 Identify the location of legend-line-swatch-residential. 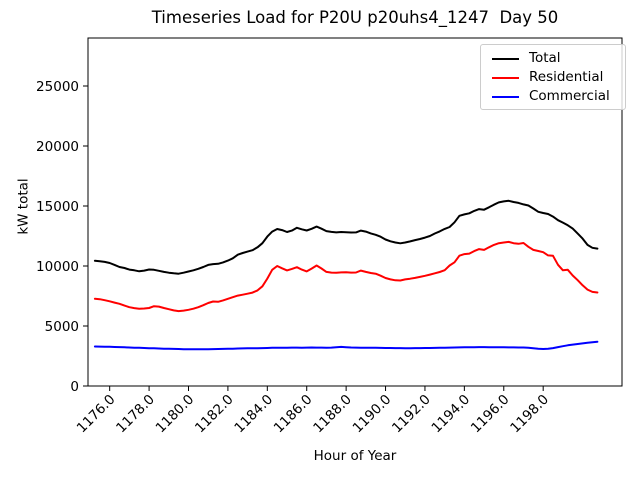
(505, 77).